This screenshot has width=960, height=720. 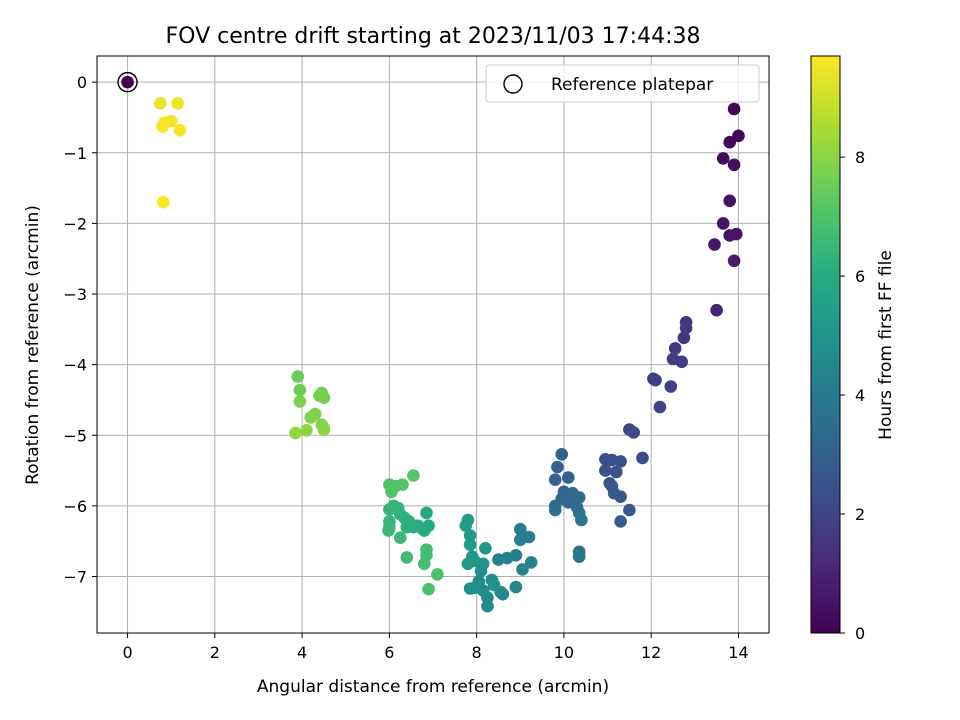 I want to click on y-axis-ticks: 0 −1 −2 −3 −4 −5 −6 −7, so click(x=80, y=330).